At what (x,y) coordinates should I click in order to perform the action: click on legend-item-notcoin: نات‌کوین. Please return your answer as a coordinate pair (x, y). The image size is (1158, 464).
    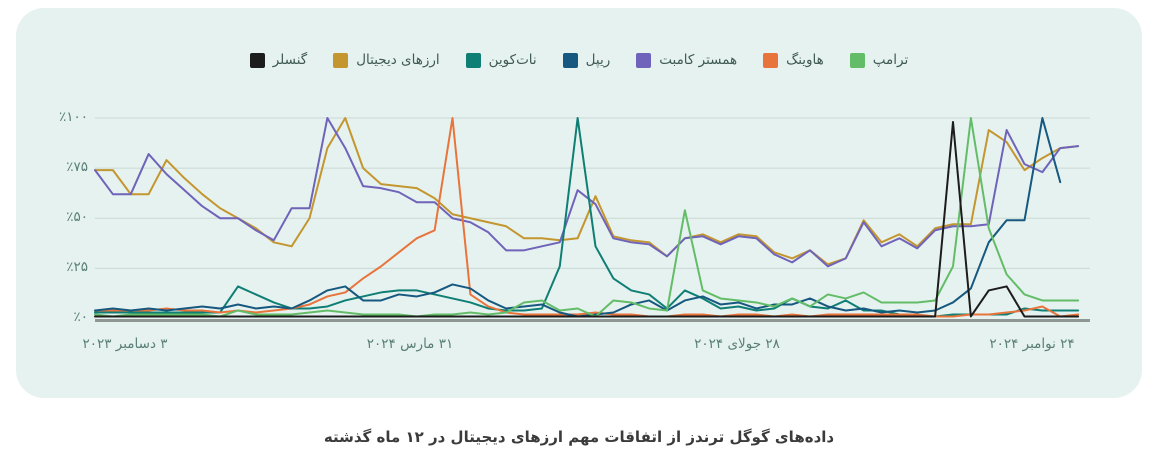
    Looking at the image, I should click on (501, 60).